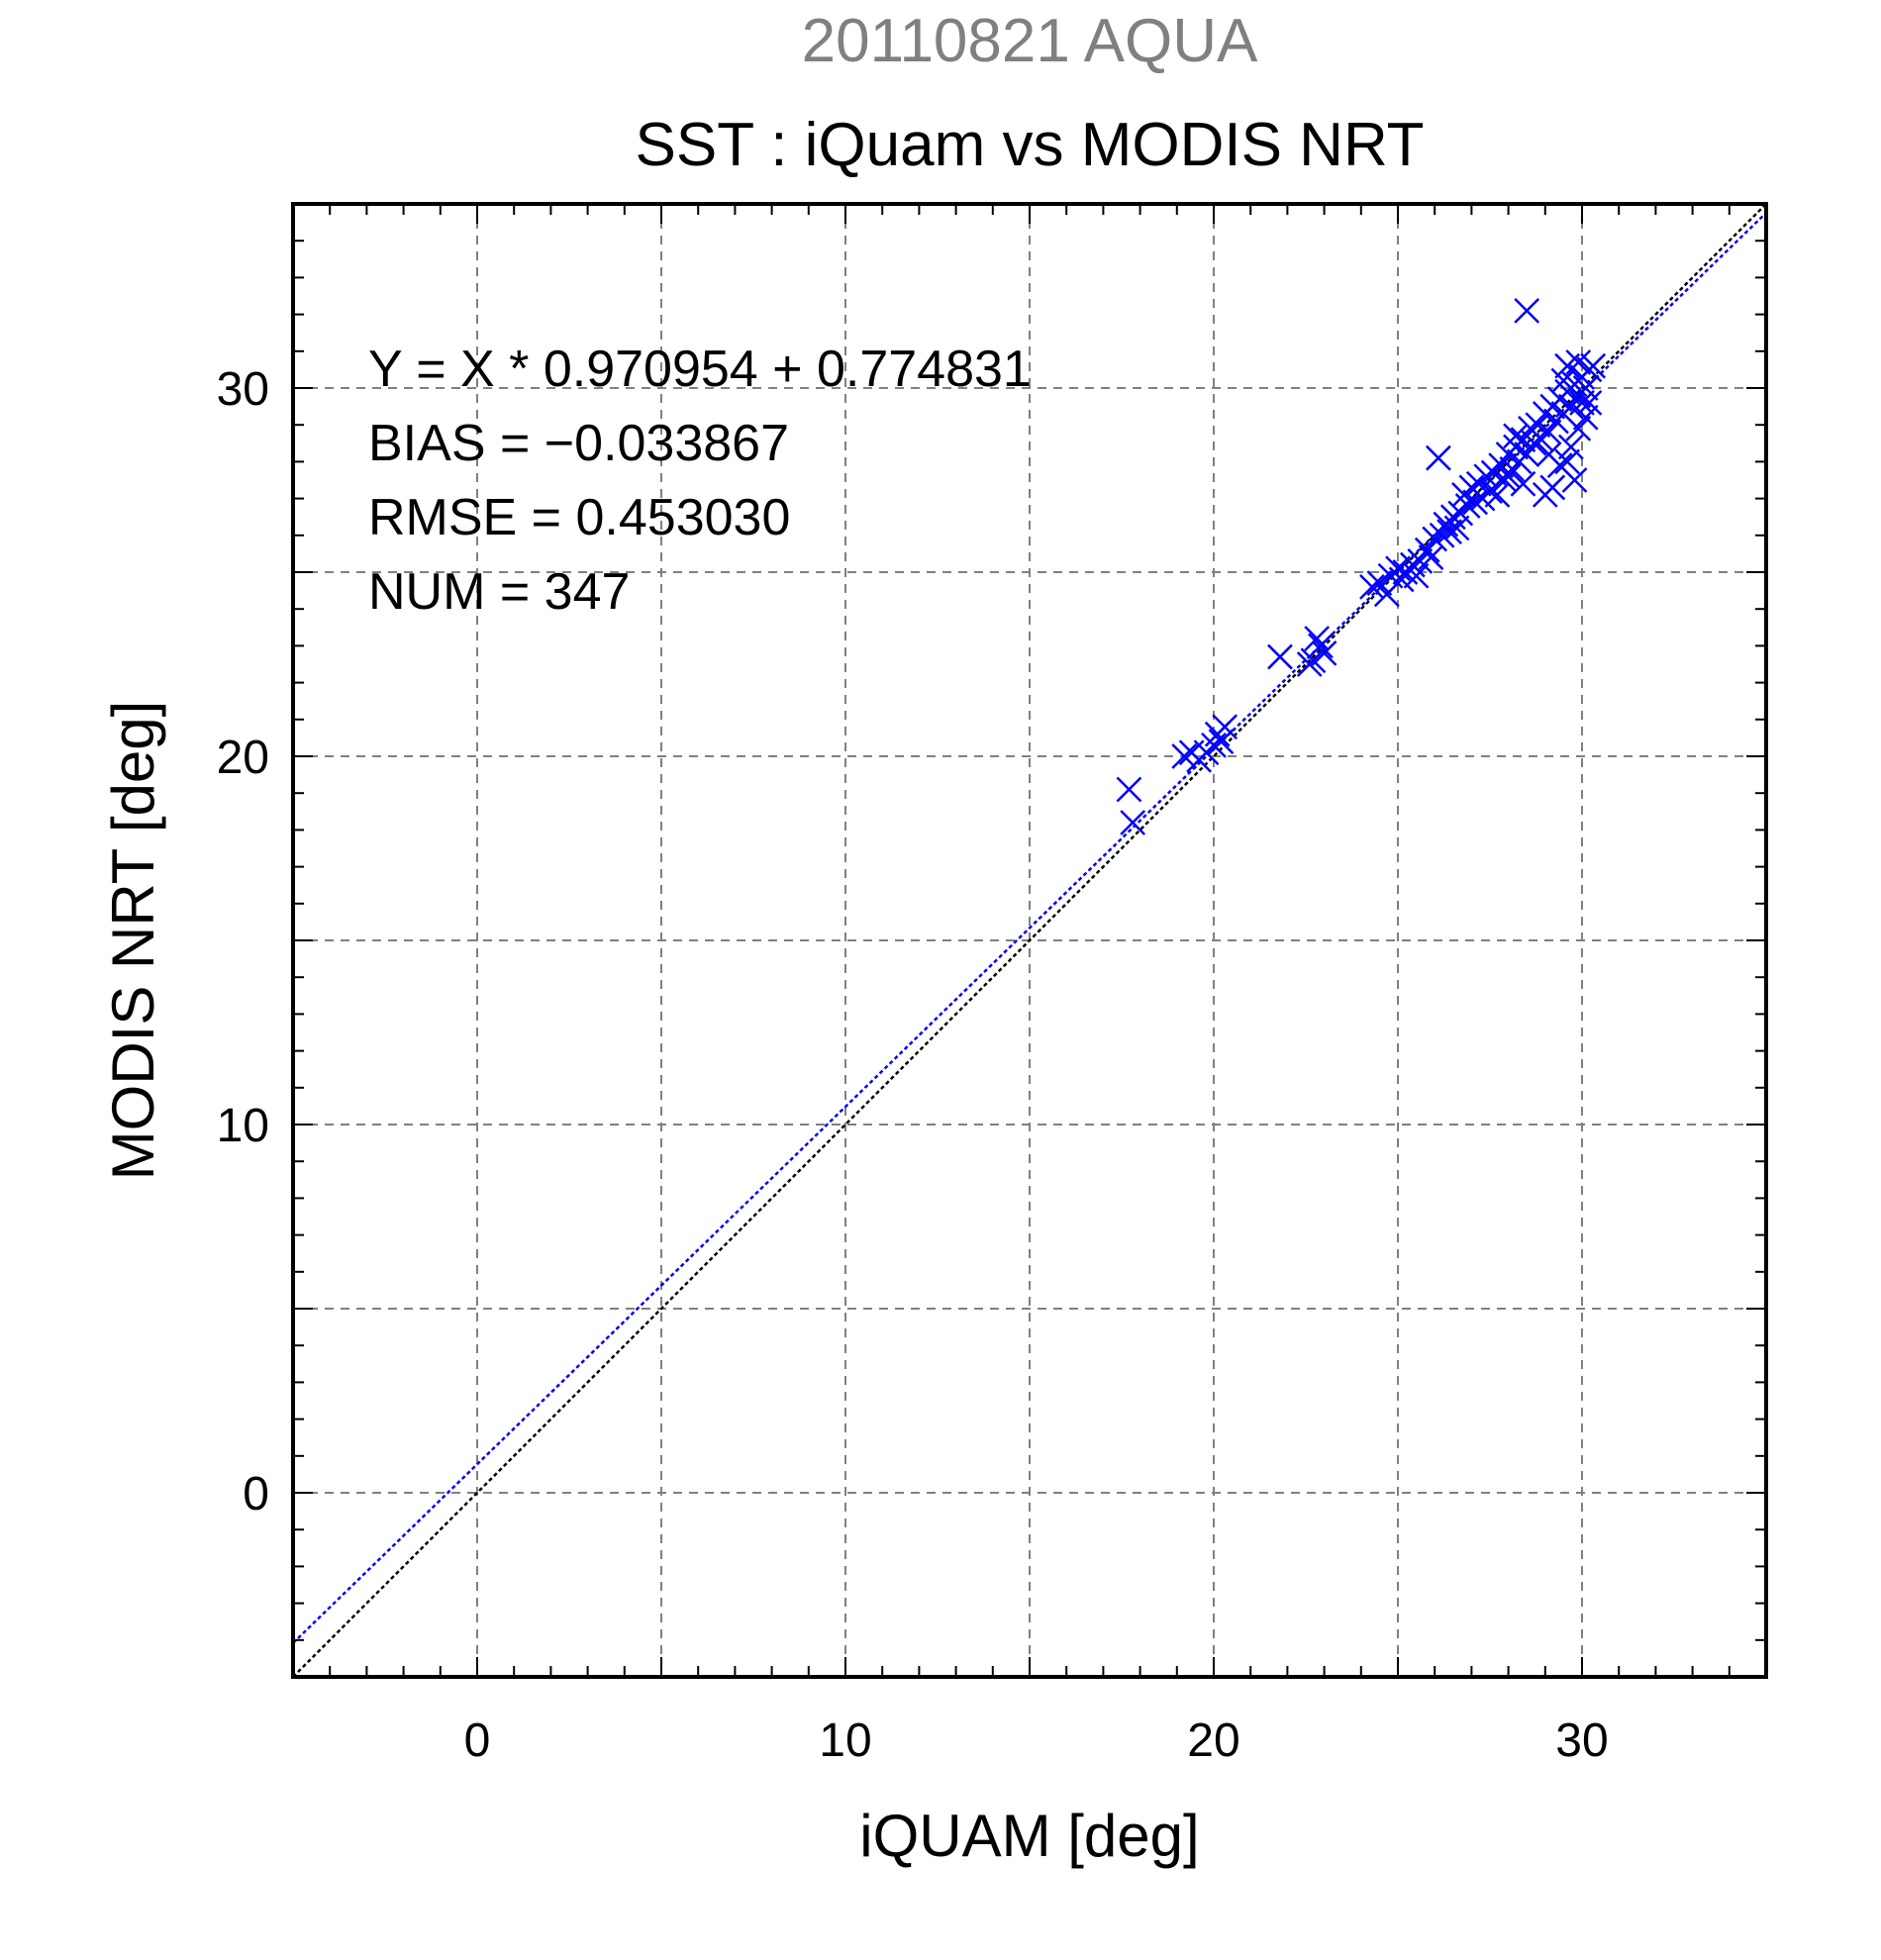 The width and height of the screenshot is (1881, 1960). I want to click on y-axis-label: MODIS NRT [deg], so click(133, 941).